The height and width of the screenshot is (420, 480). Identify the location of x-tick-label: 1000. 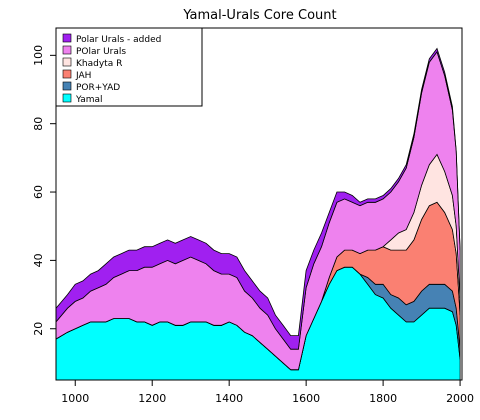
(75, 398).